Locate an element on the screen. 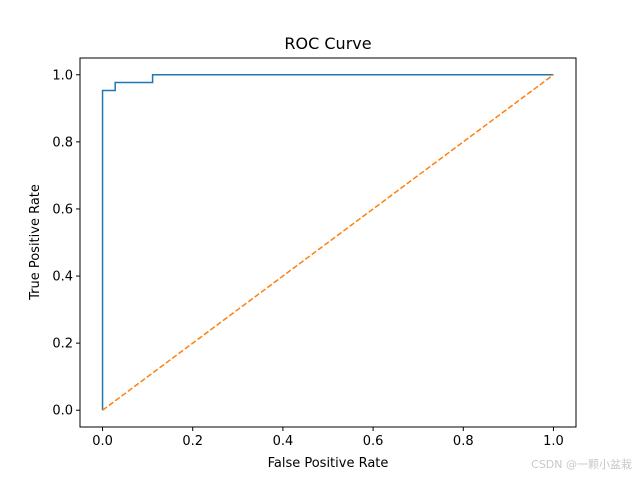  y-axis-ticks: 0.0 0.2 0.4 0.6 0.8 1.0 is located at coordinates (66, 243).